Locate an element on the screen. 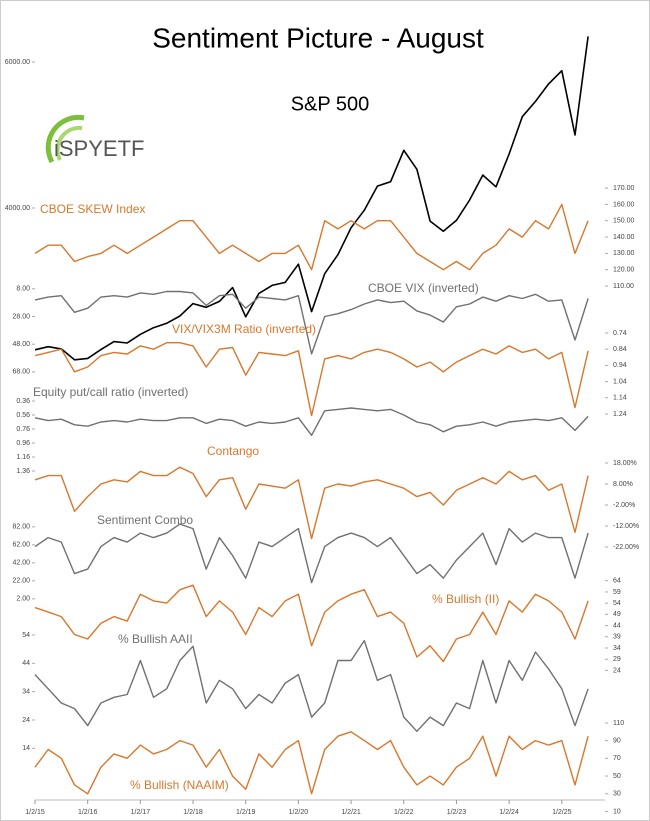 The height and width of the screenshot is (821, 650). x-tick-label: 1/2/17 is located at coordinates (141, 812).